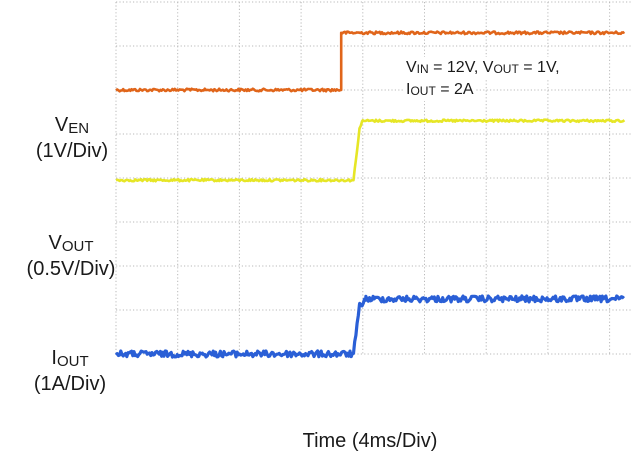 Image resolution: width=631 pixels, height=465 pixels. Describe the element at coordinates (423, 91) in the screenshot. I see `iout-cond-subscript: OUT` at that location.